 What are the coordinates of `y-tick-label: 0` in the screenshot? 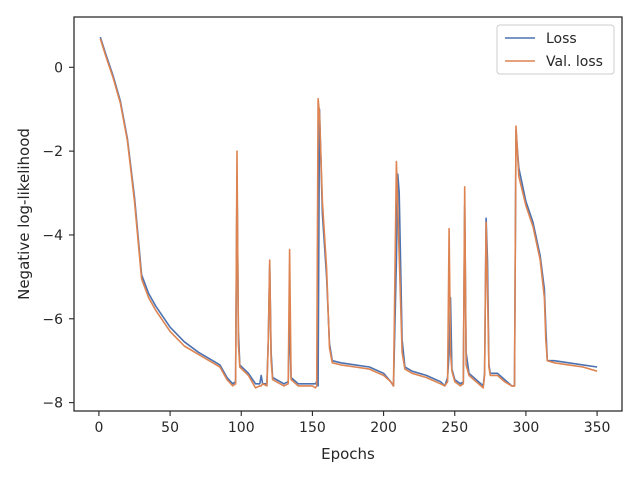 It's located at (58, 68).